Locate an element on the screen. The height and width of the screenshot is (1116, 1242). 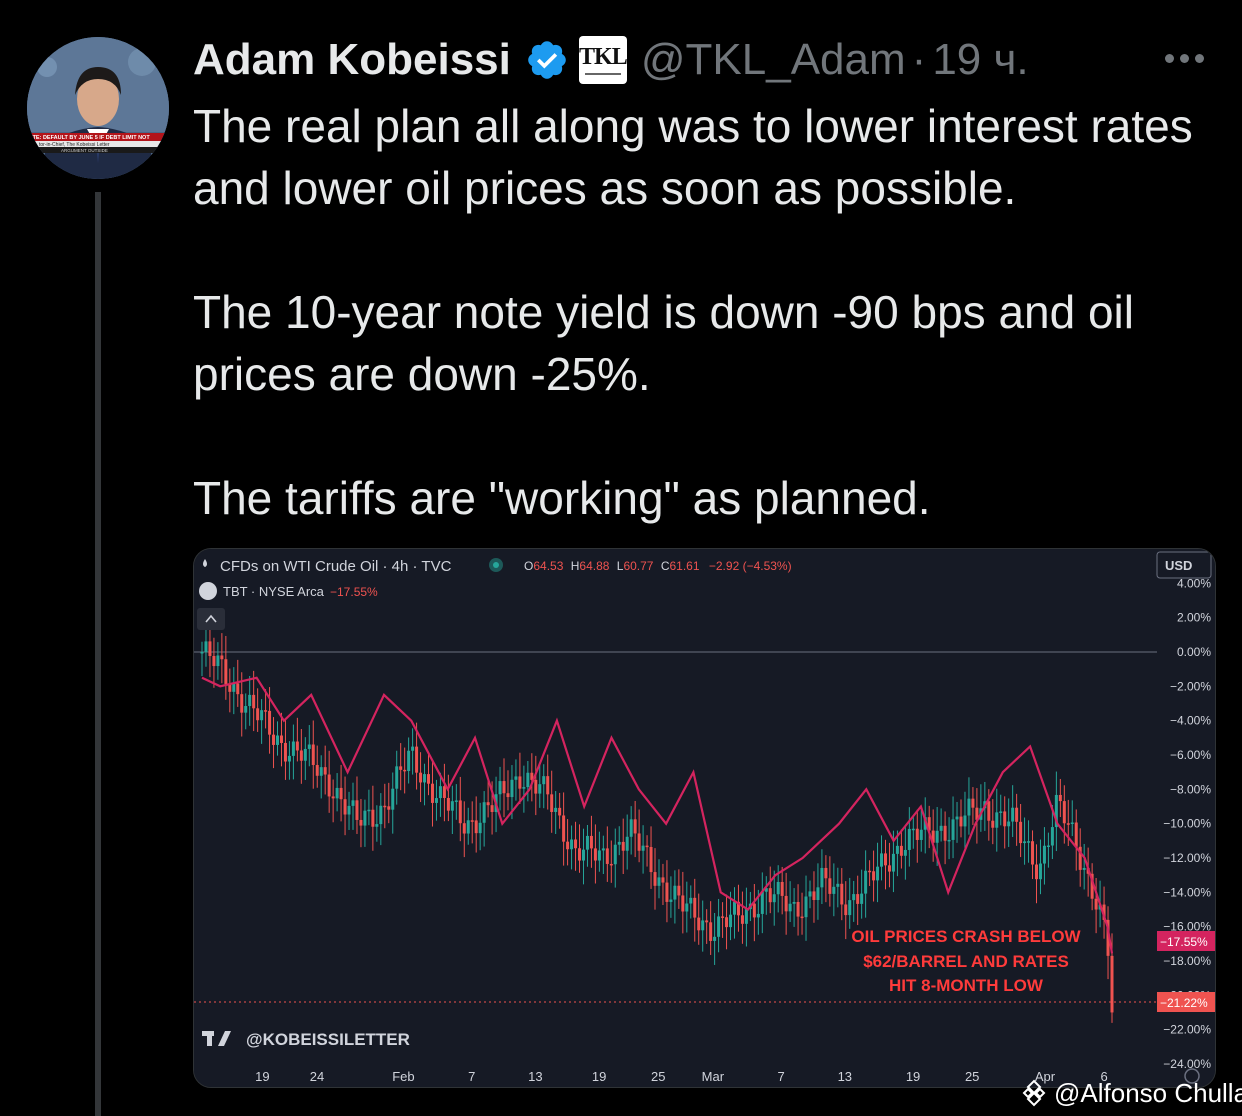
currency-button is located at coordinates (1184, 565).